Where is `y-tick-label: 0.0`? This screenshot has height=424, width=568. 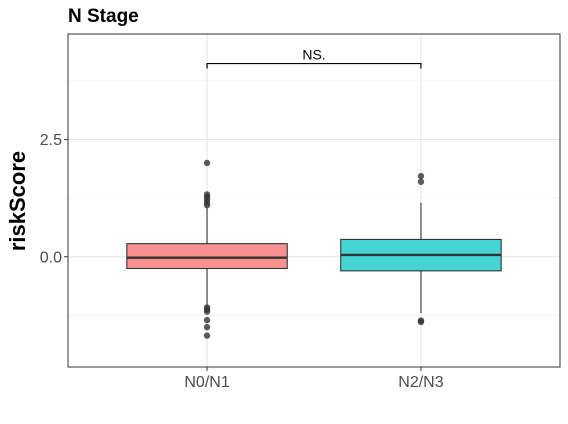
y-tick-label: 0.0 is located at coordinates (51, 257).